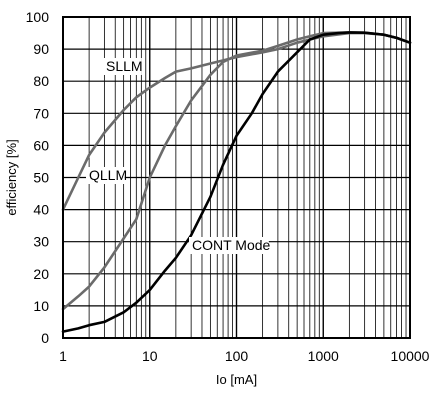 The image size is (434, 396). I want to click on y-tick-label: 100, so click(38, 17).